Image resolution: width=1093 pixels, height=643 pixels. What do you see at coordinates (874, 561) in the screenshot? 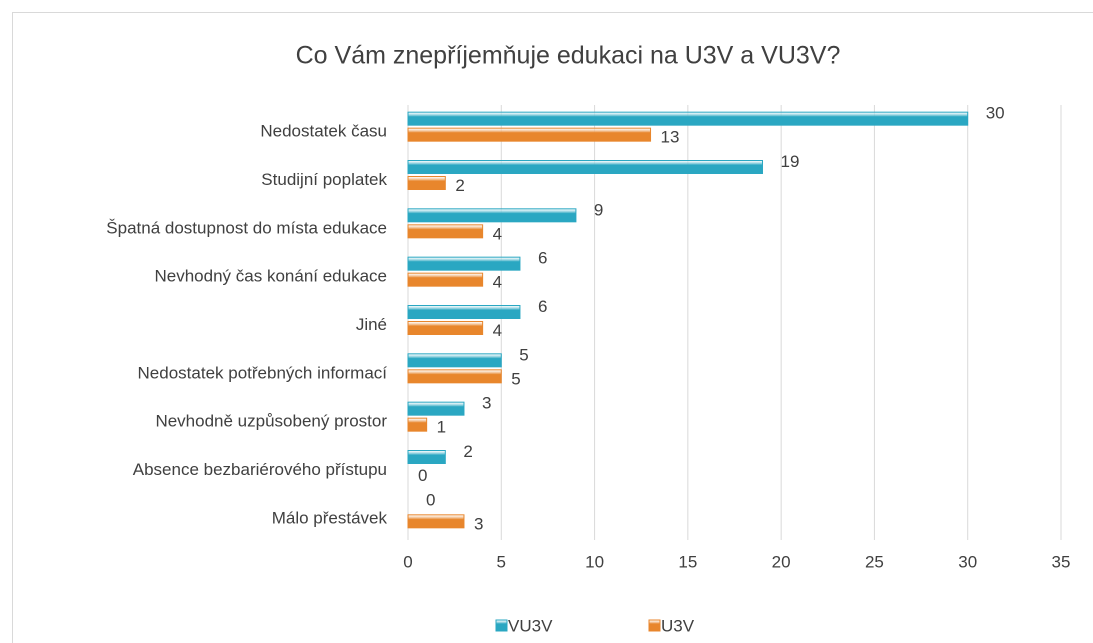
I see `x-tick-label: 25` at bounding box center [874, 561].